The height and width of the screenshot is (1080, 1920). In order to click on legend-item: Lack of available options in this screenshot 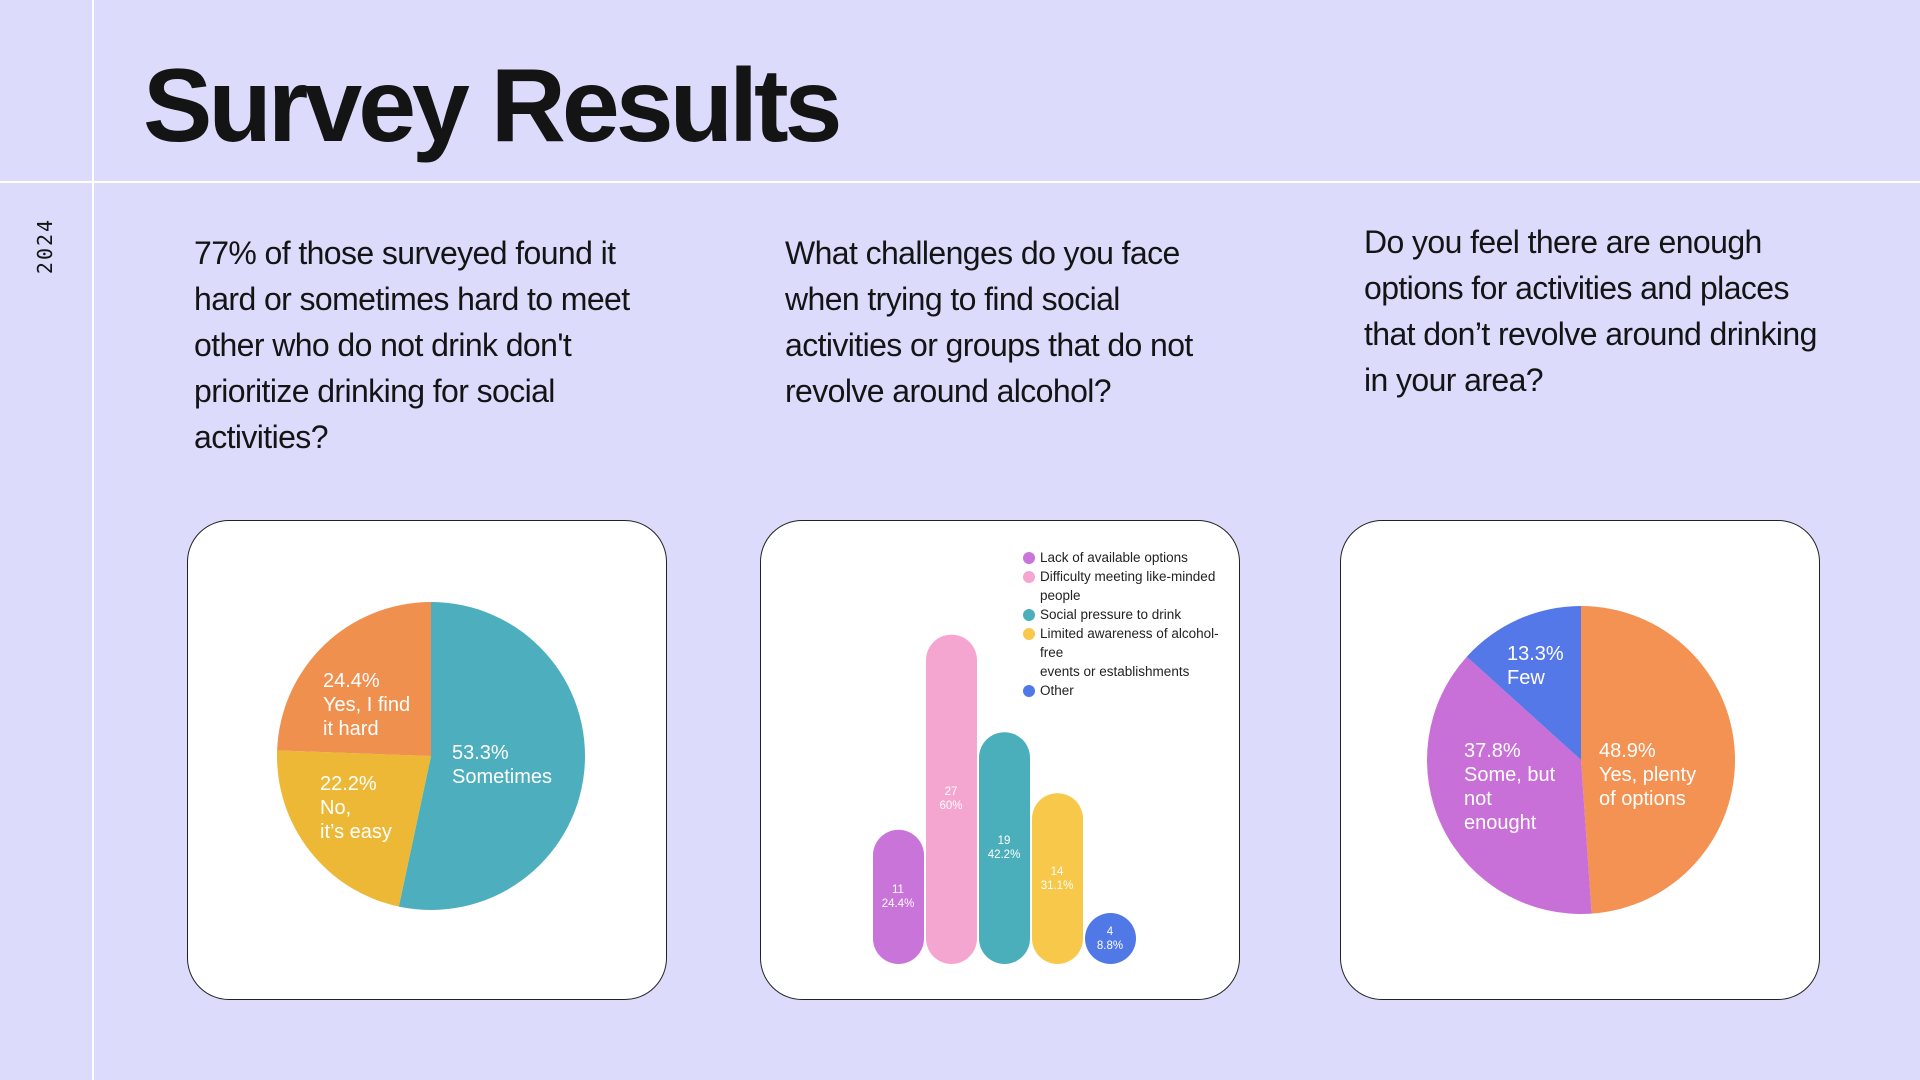, I will do `click(1121, 557)`.